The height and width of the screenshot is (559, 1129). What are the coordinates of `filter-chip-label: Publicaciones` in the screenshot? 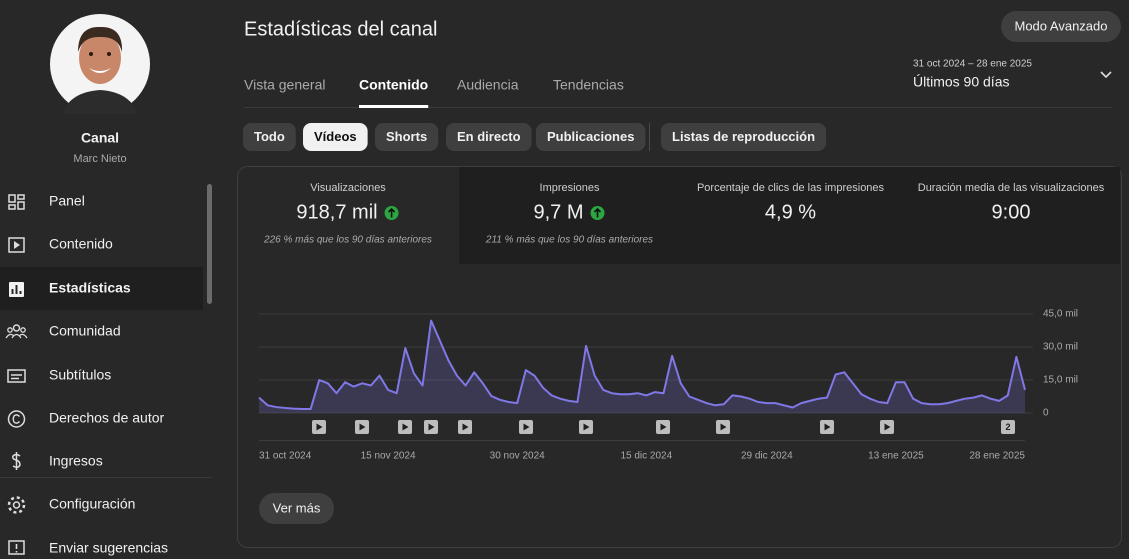 It's located at (590, 136).